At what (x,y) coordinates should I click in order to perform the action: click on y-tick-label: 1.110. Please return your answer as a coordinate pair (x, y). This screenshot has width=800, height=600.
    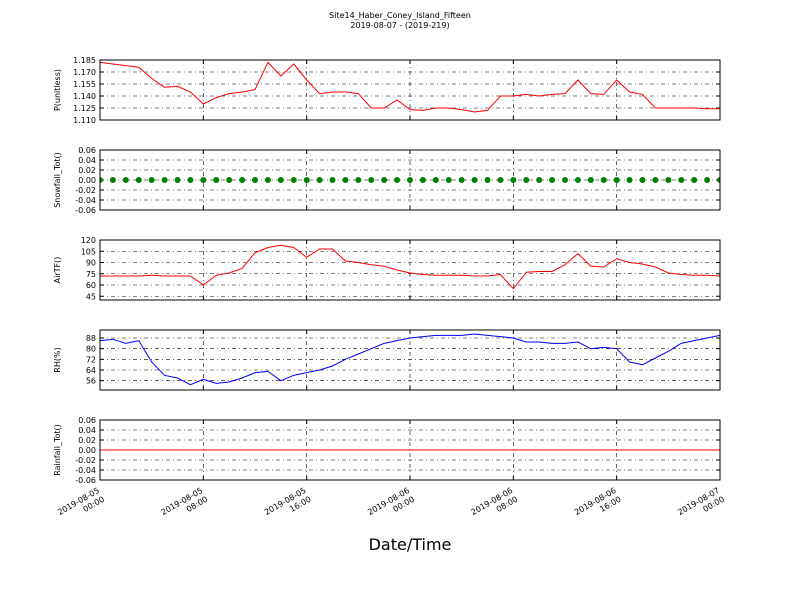
    Looking at the image, I should click on (84, 120).